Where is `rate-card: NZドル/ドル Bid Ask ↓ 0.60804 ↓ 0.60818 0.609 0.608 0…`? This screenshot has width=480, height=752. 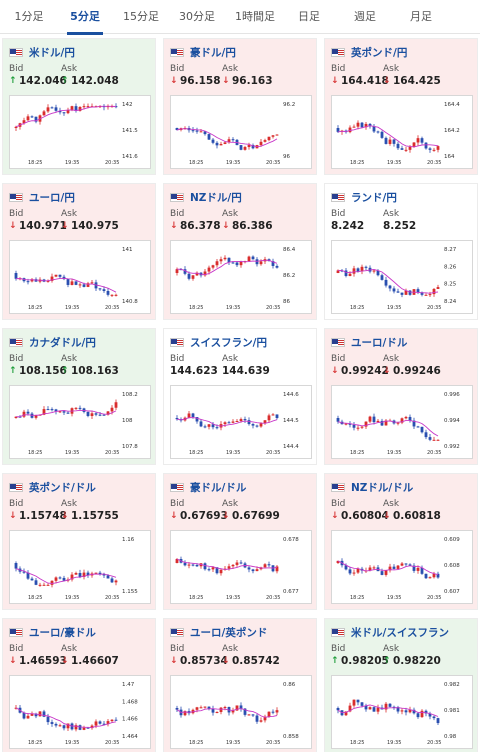
rate-card: NZドル/ドル Bid Ask ↓ 0.60804 ↓ 0.60818 0.609 0.608 0… is located at coordinates (401, 541).